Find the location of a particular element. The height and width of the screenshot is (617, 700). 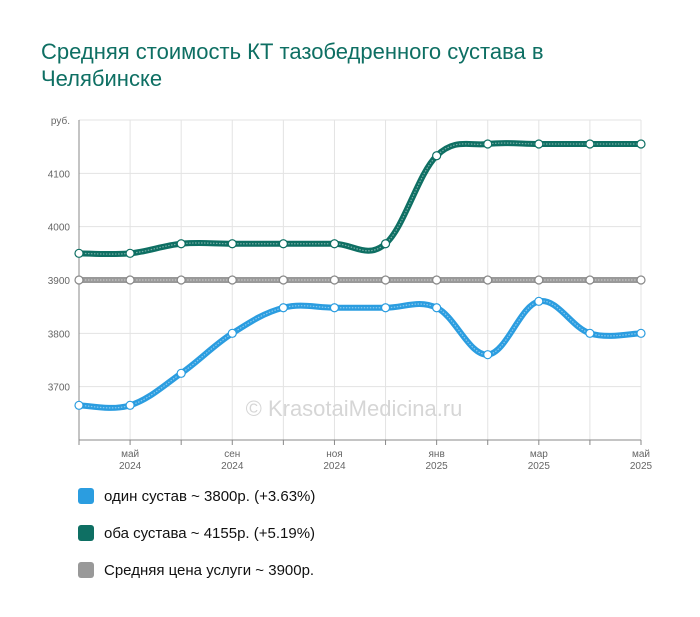

watermark-text: © KrasotaiMedicina.ru is located at coordinates (354, 408).